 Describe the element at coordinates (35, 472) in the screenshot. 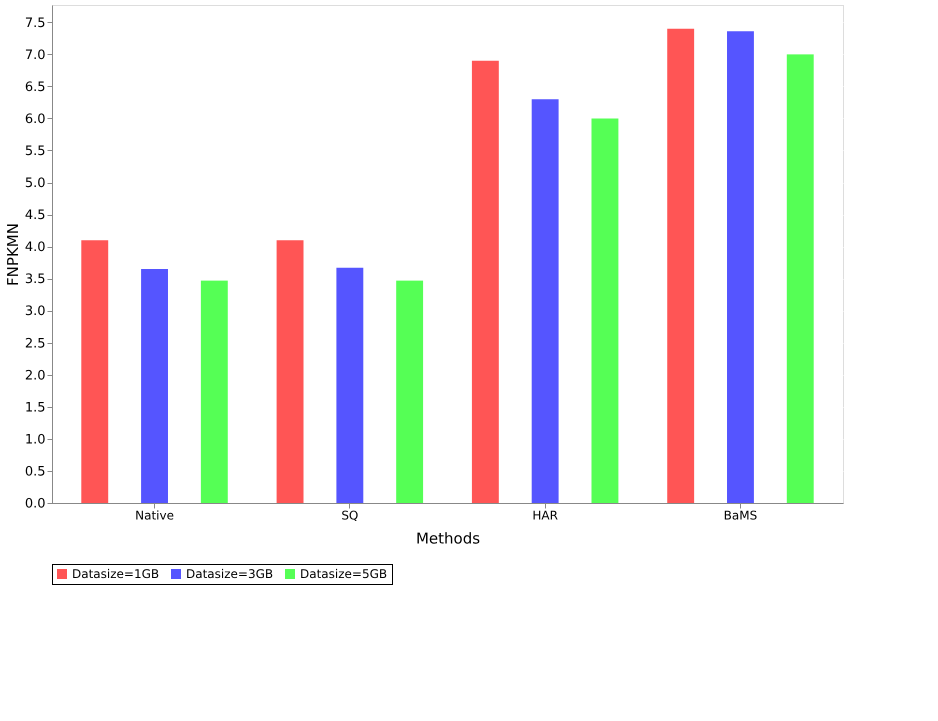

I see `y-tick-label: 0.5` at that location.